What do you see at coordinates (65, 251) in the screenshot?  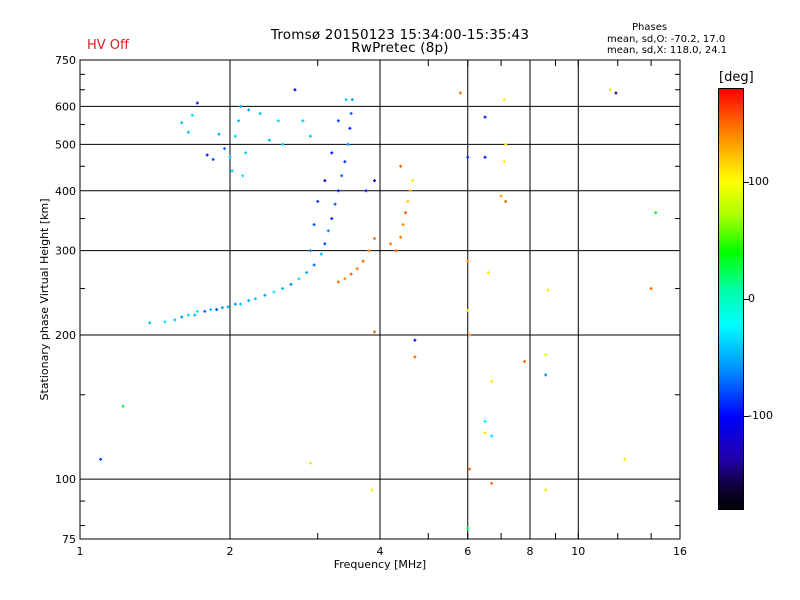 I see `y-tick-label: 300` at bounding box center [65, 251].